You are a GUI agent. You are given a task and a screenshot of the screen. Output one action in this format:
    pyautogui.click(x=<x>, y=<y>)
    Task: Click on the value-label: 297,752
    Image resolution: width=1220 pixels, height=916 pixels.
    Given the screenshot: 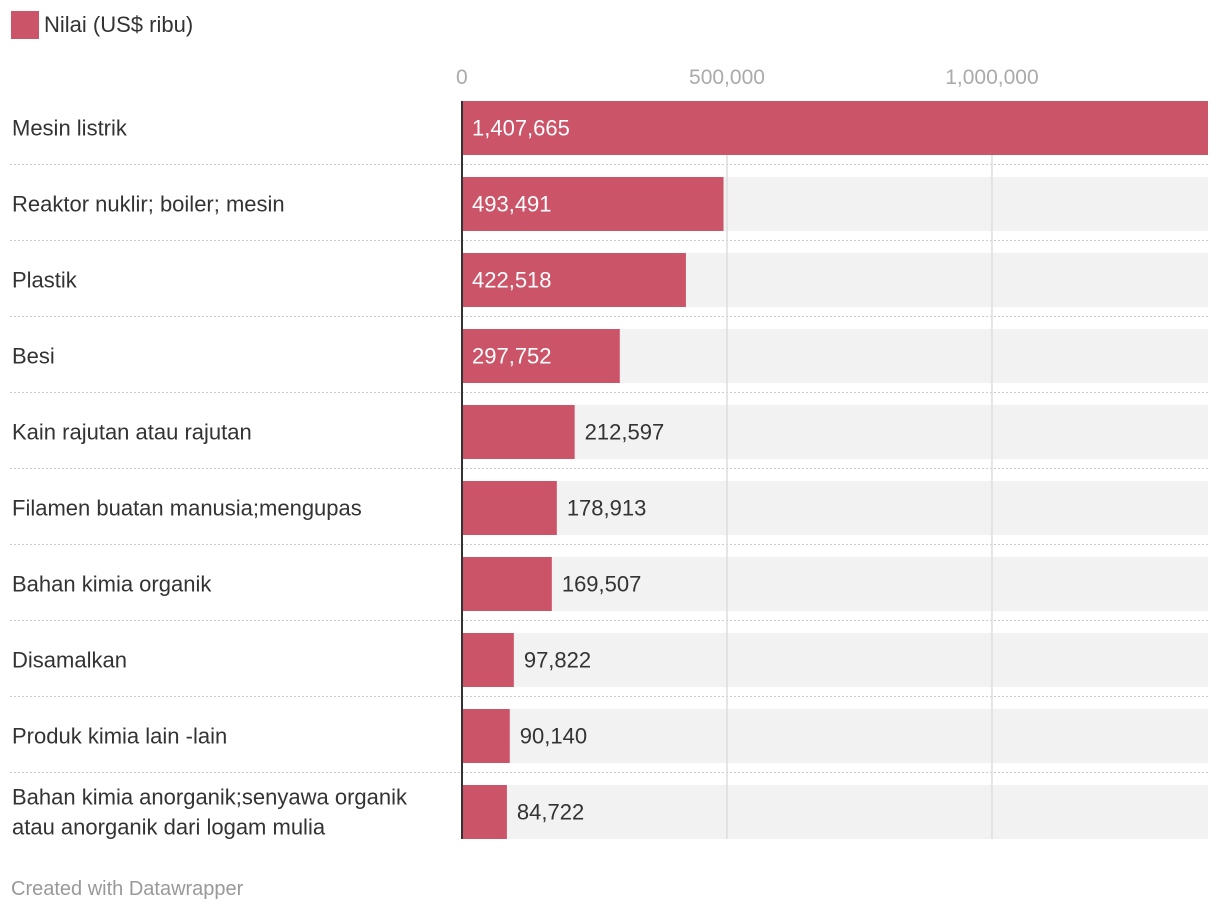 What is the action you would take?
    pyautogui.click(x=512, y=356)
    